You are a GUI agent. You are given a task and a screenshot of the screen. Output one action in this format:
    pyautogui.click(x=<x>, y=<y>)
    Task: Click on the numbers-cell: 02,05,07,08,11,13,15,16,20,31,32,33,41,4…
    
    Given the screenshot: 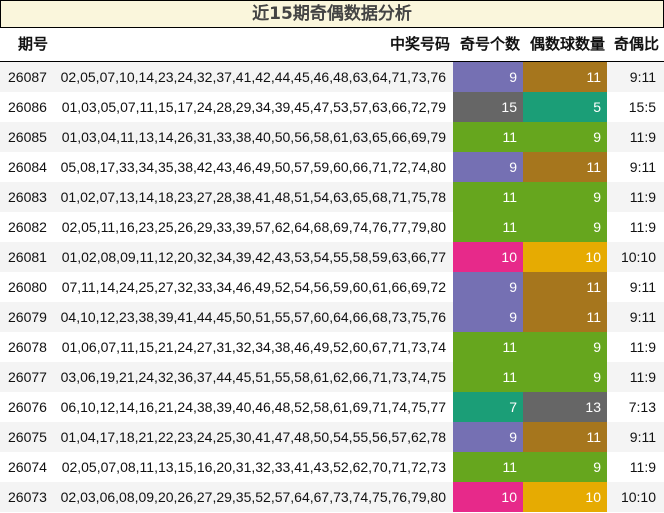 What is the action you would take?
    pyautogui.click(x=253, y=467)
    